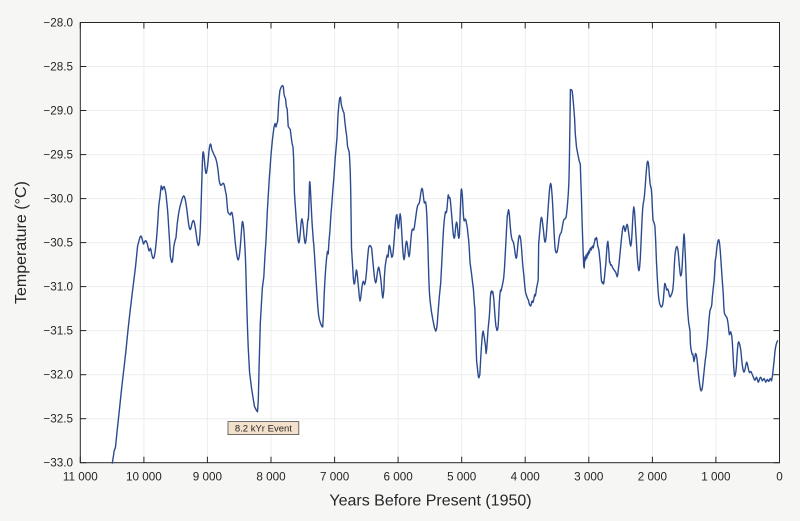 The width and height of the screenshot is (800, 521). Describe the element at coordinates (462, 477) in the screenshot. I see `svg-text: 5 000` at that location.